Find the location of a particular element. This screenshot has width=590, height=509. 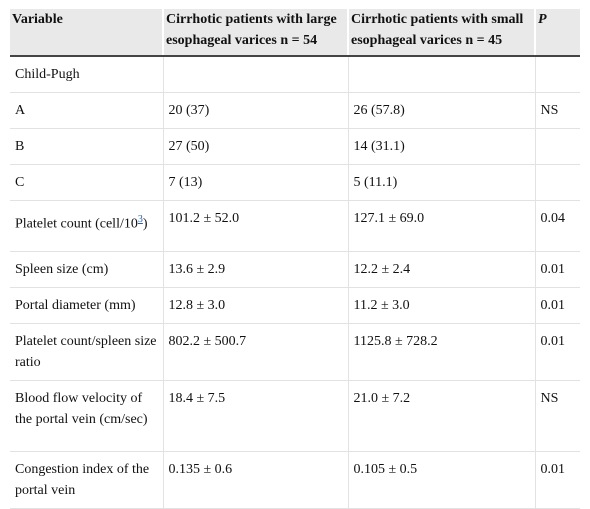

table-cell: Platelet count (cell/103) is located at coordinates (87, 226).